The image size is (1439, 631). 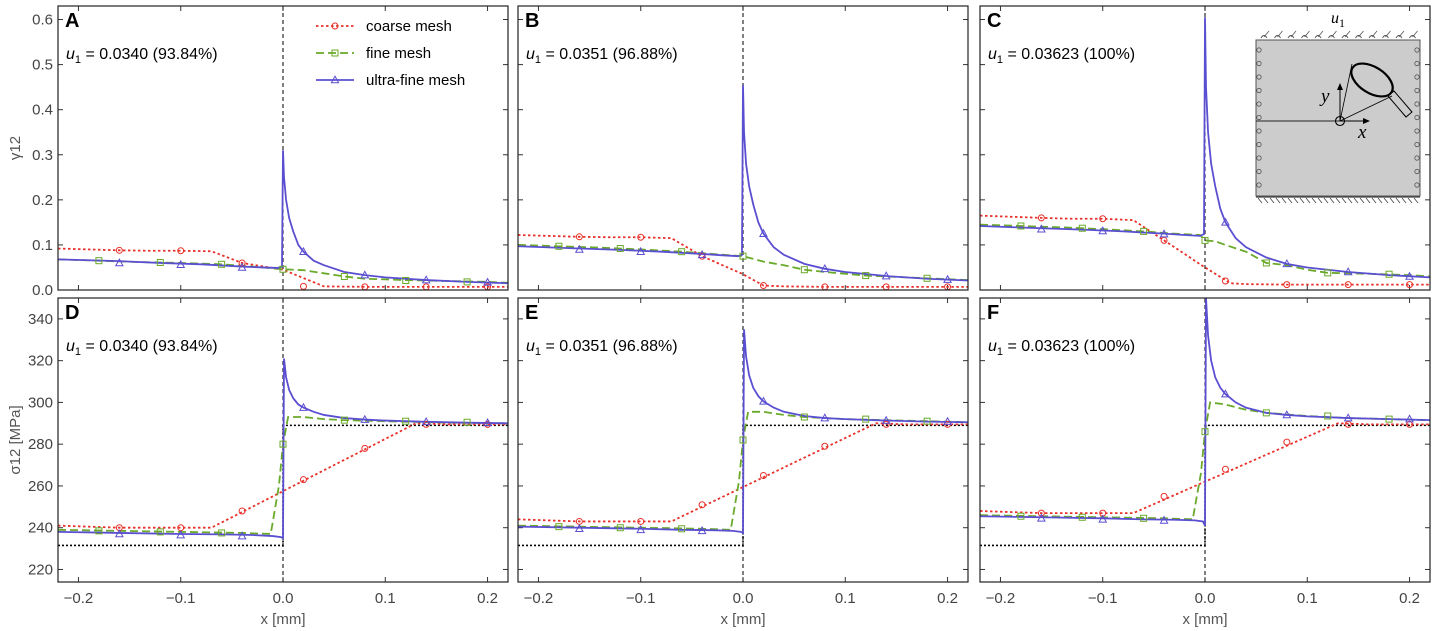 What do you see at coordinates (40, 486) in the screenshot?
I see `y-tick-label: 260` at bounding box center [40, 486].